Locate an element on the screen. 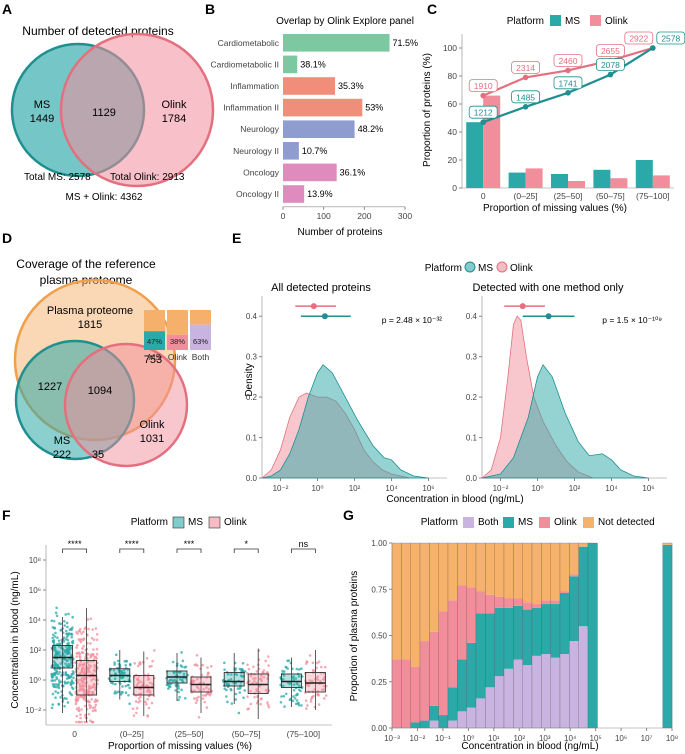 This screenshot has width=685, height=754. cumulative-label: 2314 is located at coordinates (525, 68).